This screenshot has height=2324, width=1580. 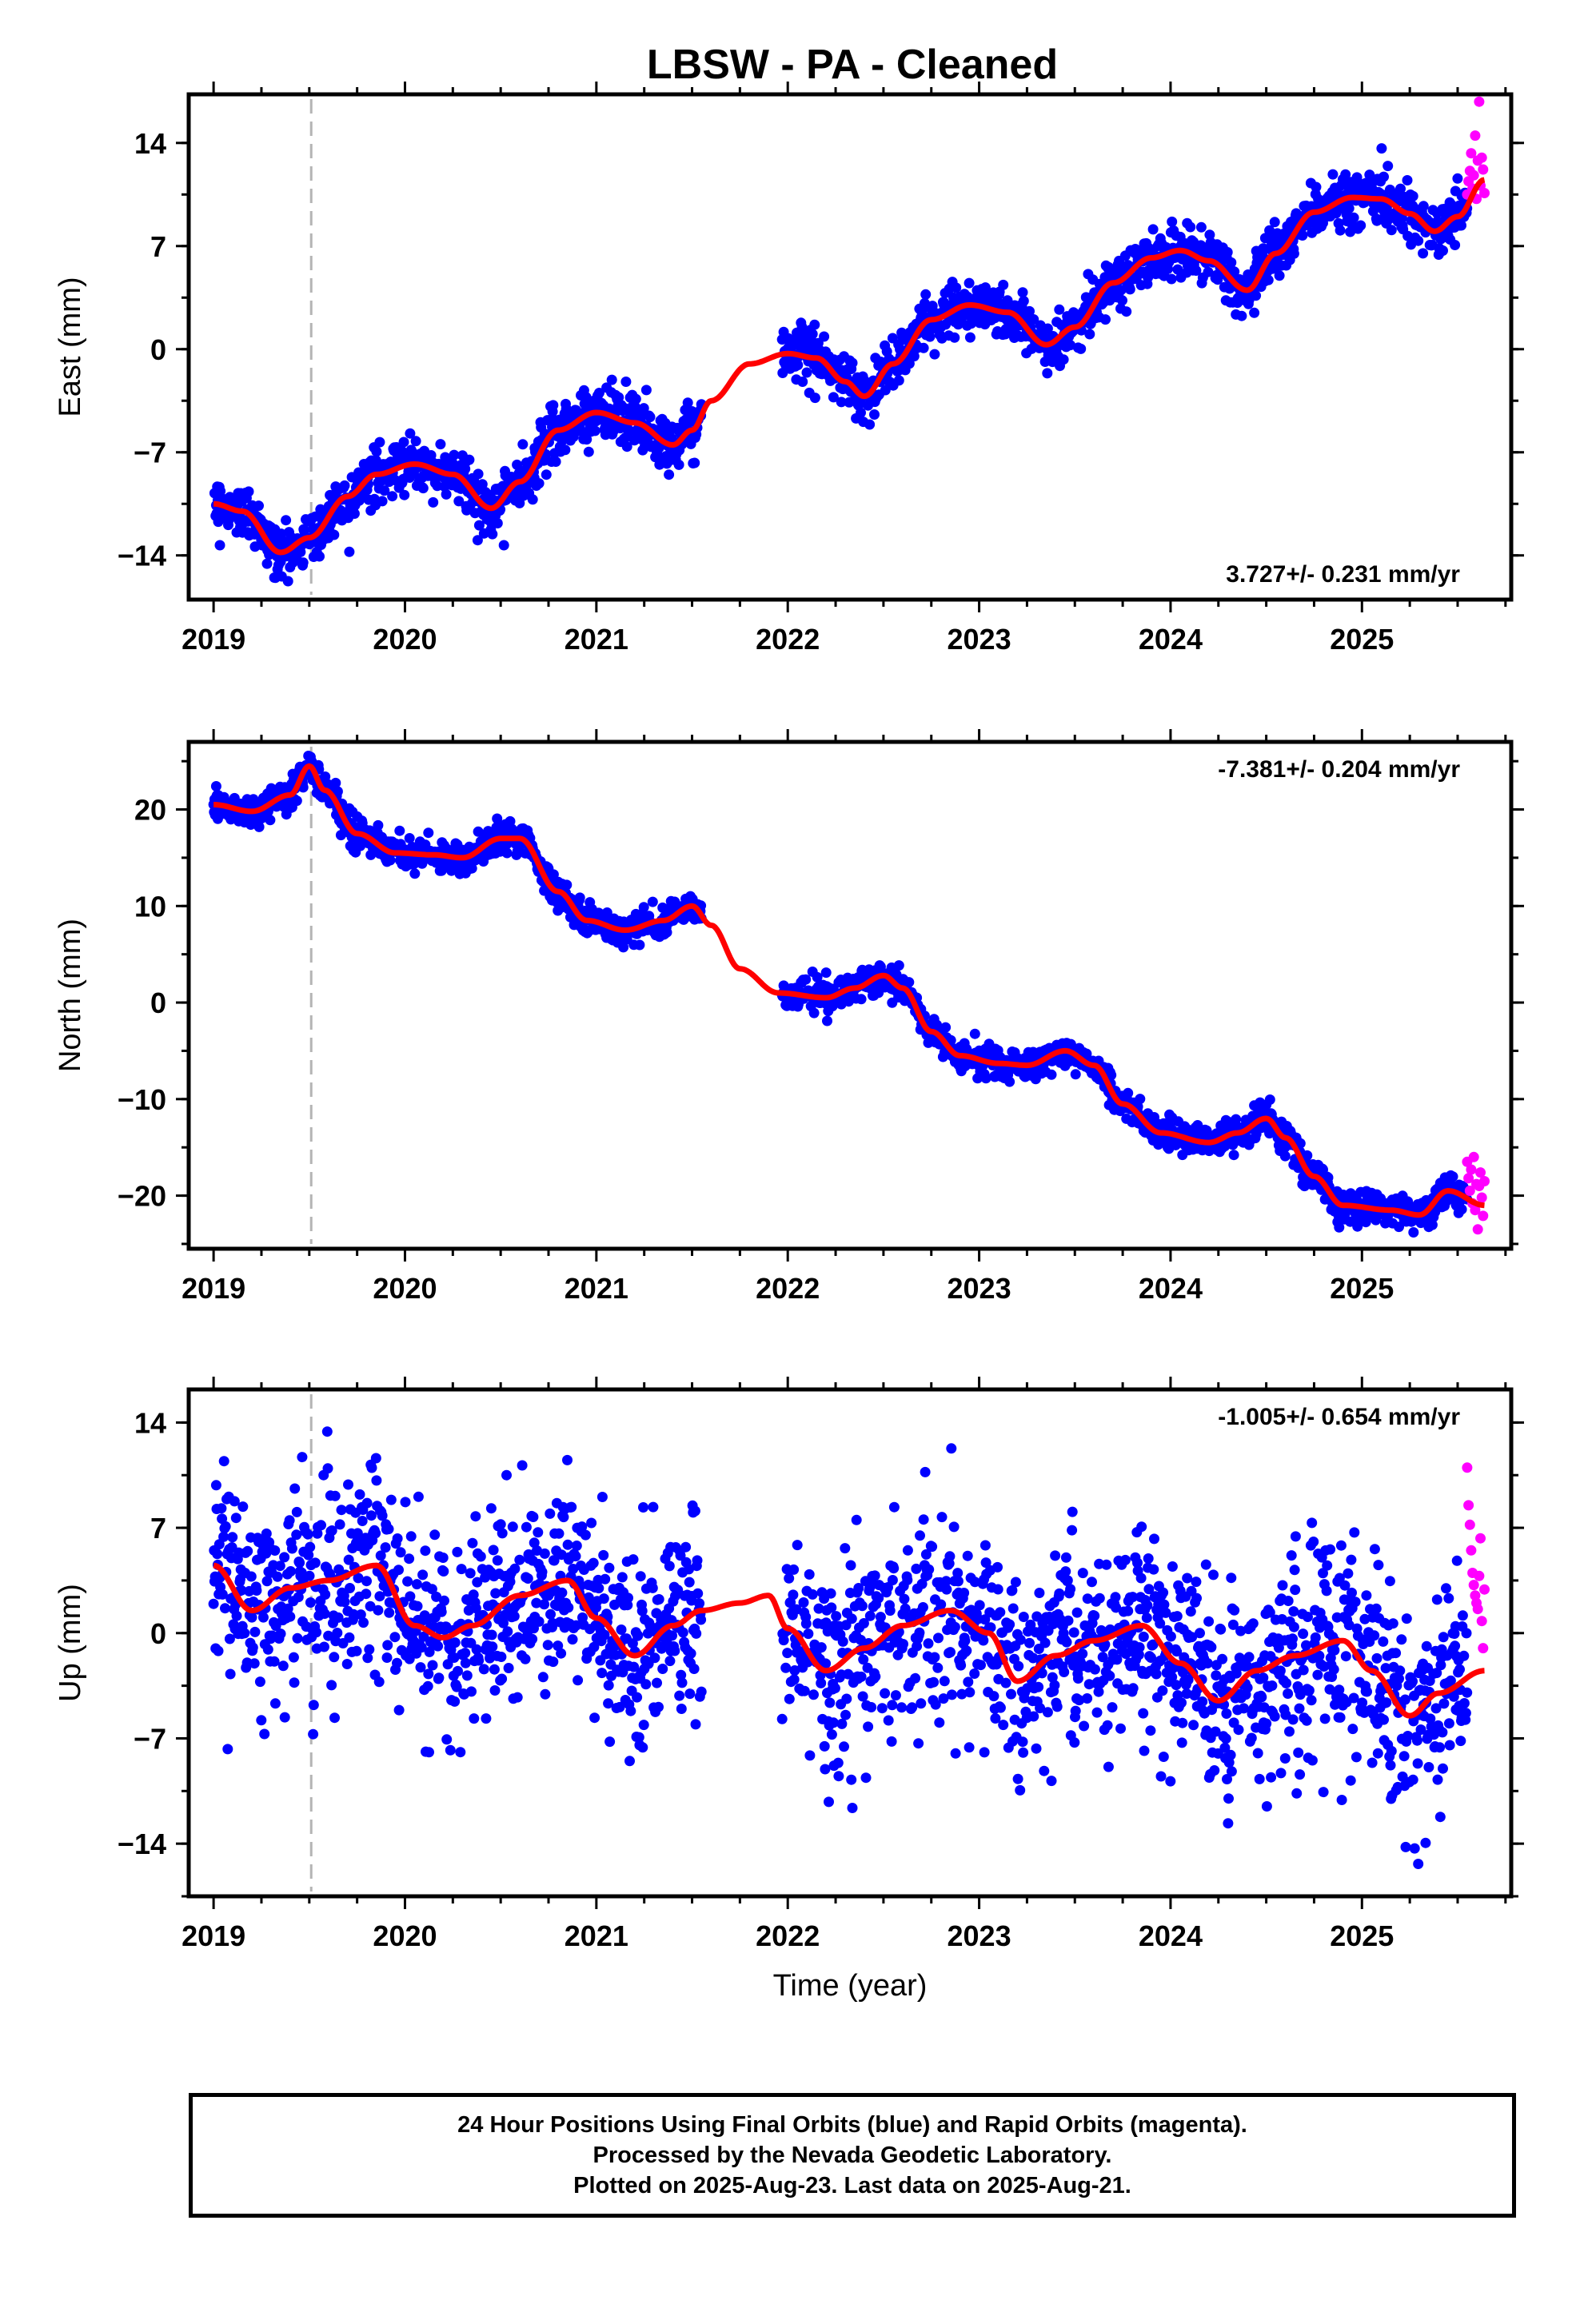 I want to click on chart-title: LBSW - PA - Cleaned, so click(x=852, y=65).